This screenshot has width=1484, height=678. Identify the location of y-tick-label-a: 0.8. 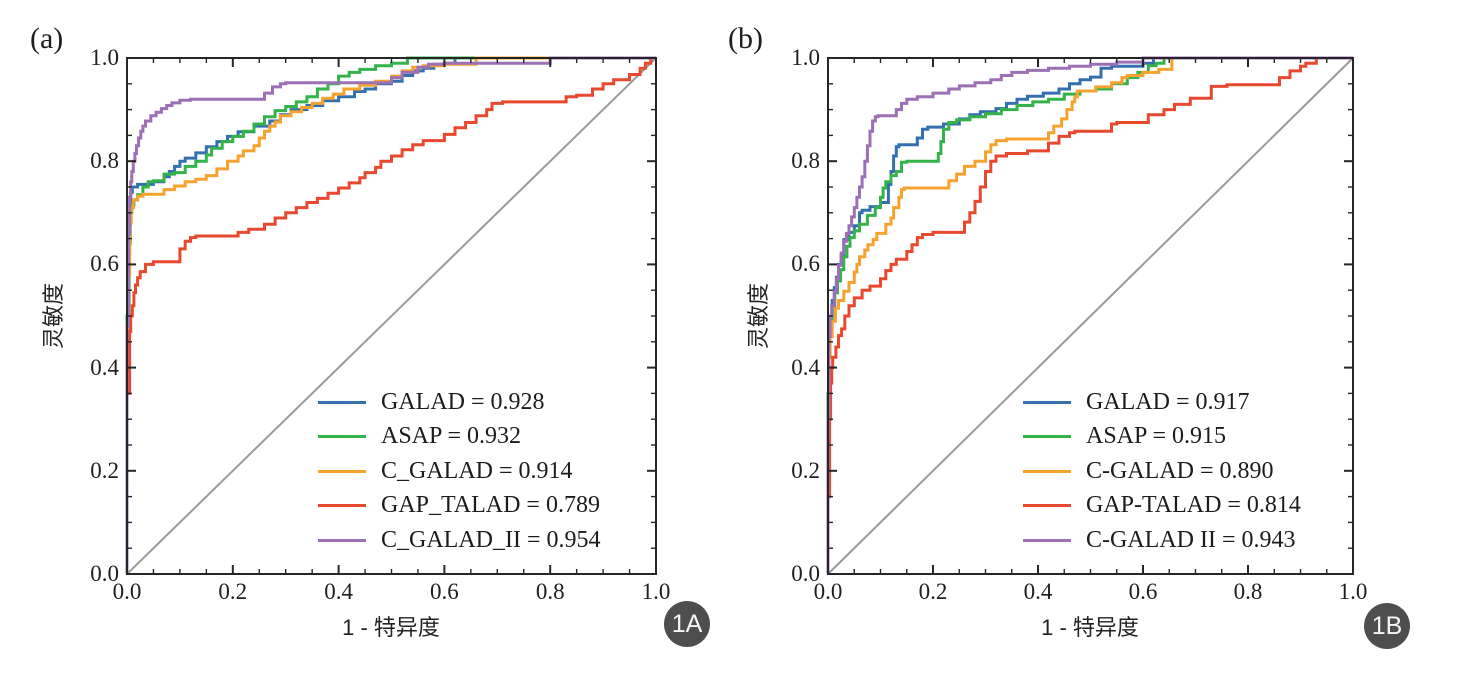
(104, 161).